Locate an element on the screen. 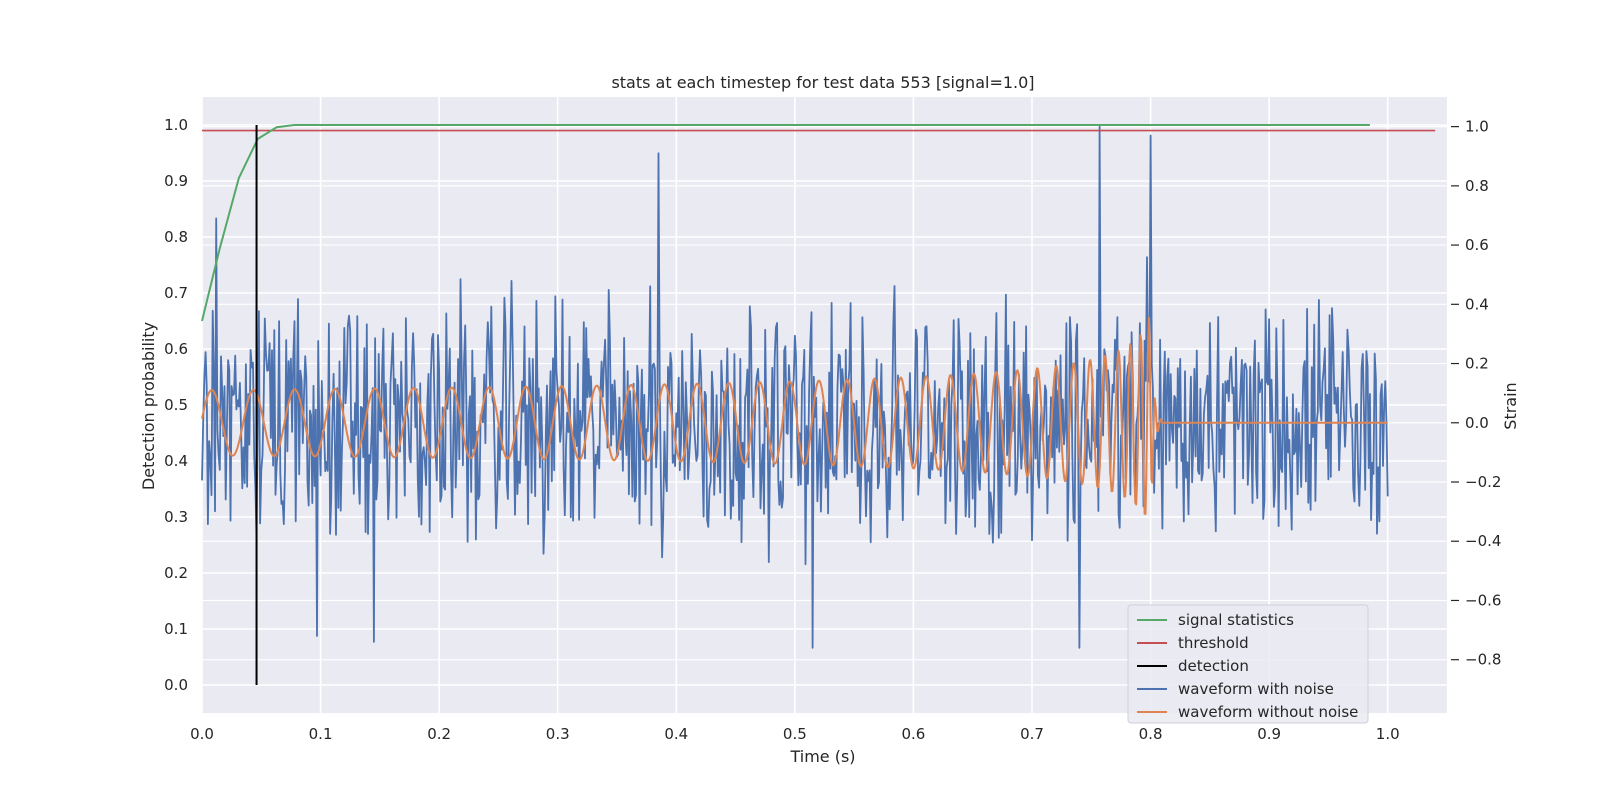 This screenshot has width=1600, height=804. x-tick-label: 0.6 is located at coordinates (913, 734).